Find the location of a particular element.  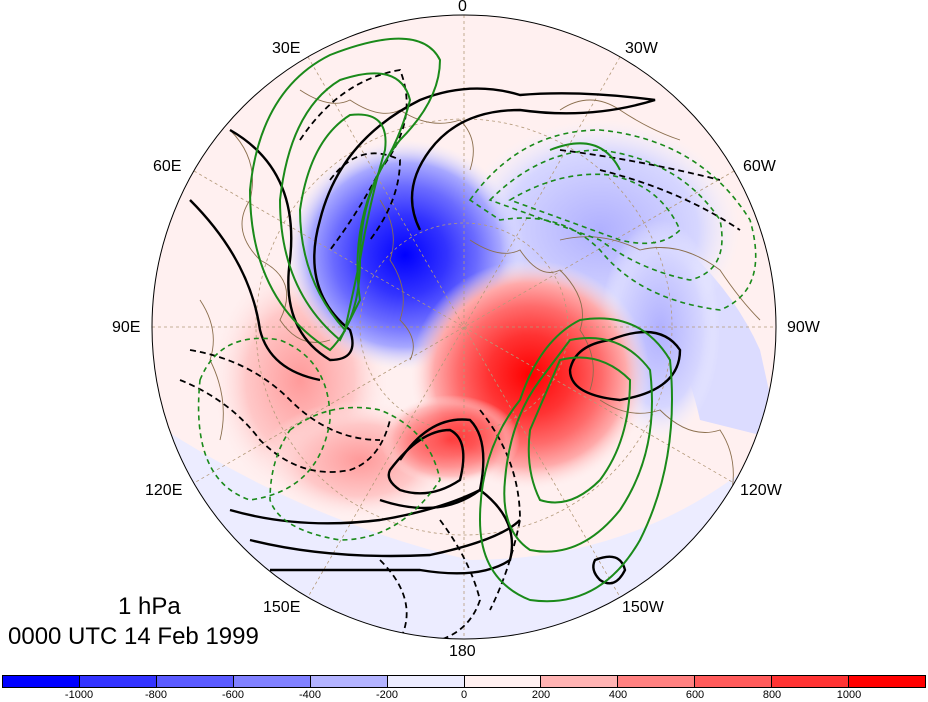

lon-label-90e: 90E is located at coordinates (126, 327).